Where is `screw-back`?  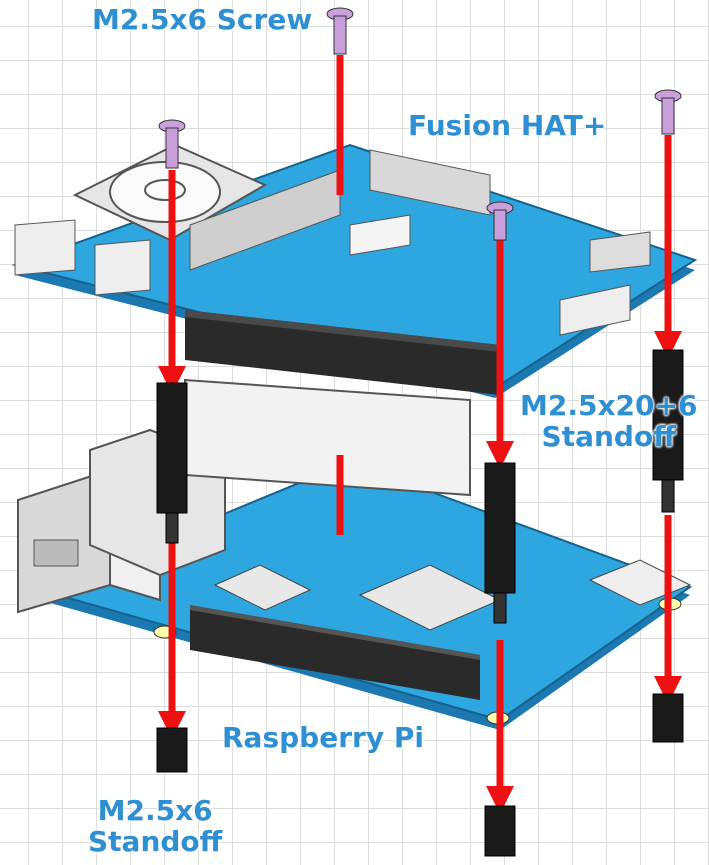 screw-back is located at coordinates (340, 31).